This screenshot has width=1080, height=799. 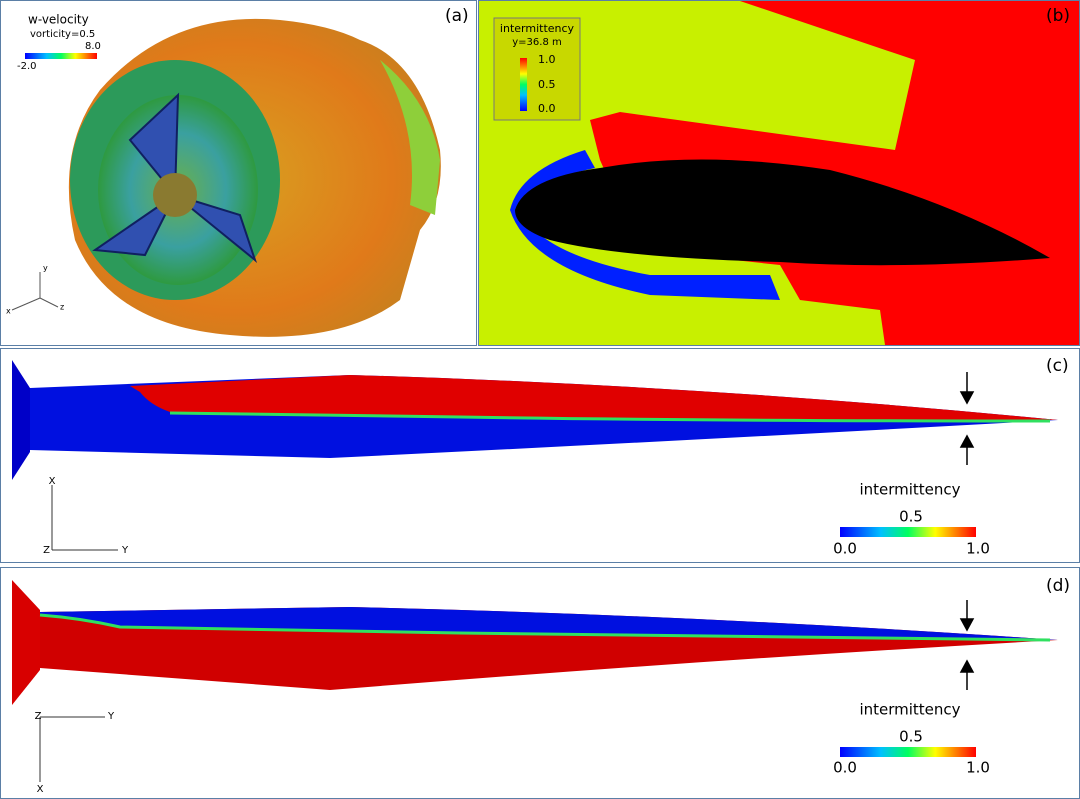 I want to click on colorbar-min: -2.0, so click(x=27, y=66).